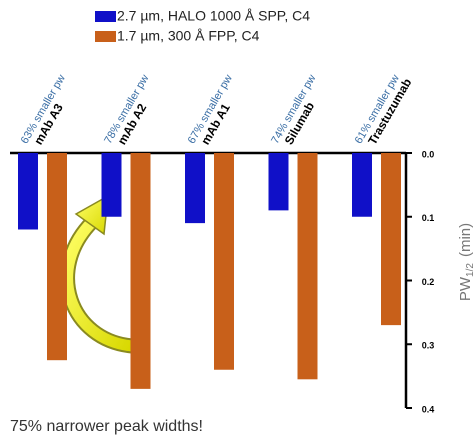 The height and width of the screenshot is (445, 476). Describe the element at coordinates (466, 262) in the screenshot. I see `y-axis-label: PW1/2 (min)` at that location.